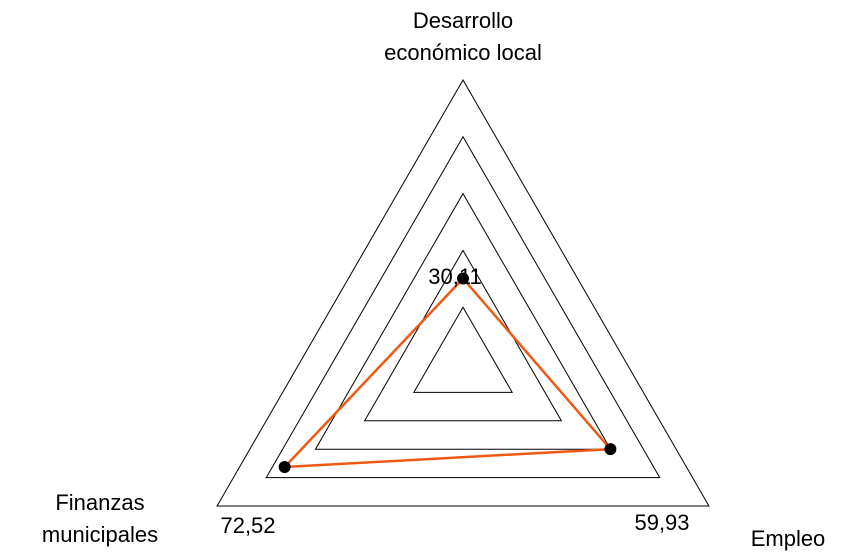  I want to click on value-label-empleo: 59,93, so click(661, 522).